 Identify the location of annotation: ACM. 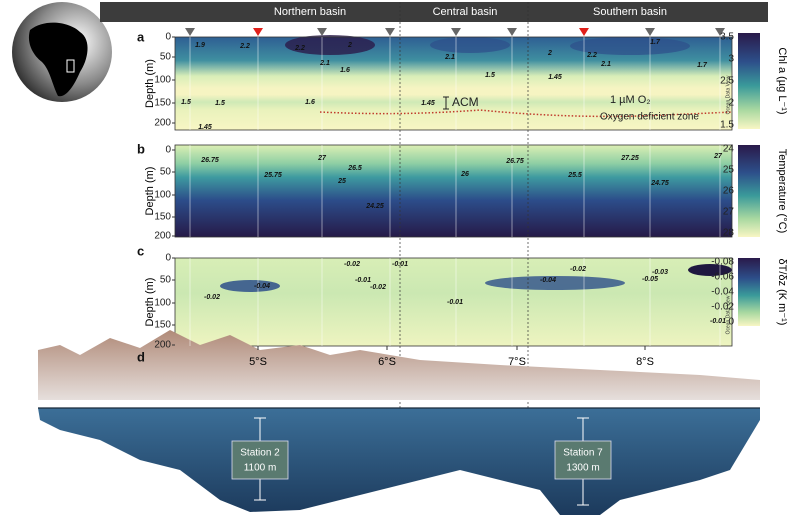
(465, 102).